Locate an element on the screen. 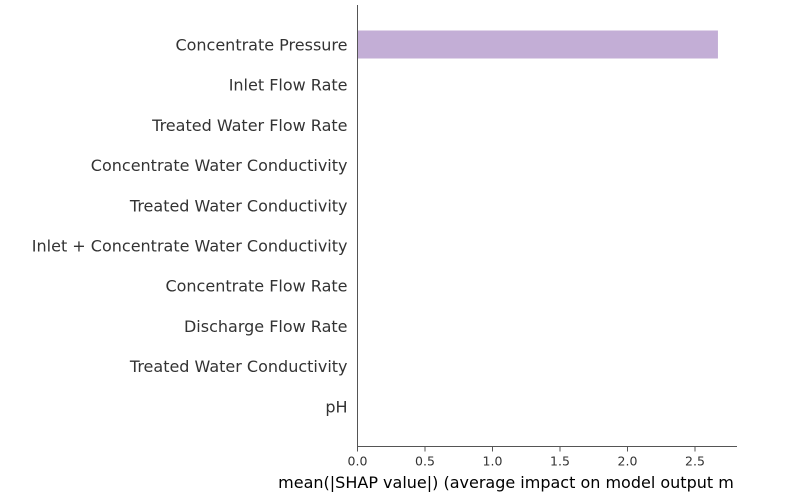  category-label-3: Concentrate Water Conductivity is located at coordinates (219, 165).